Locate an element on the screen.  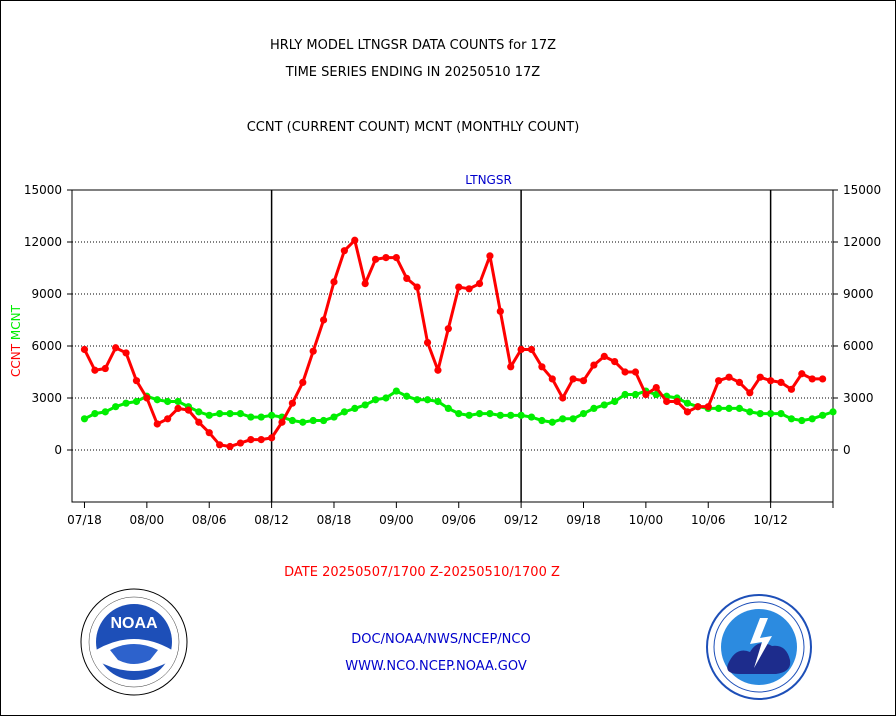
x-tick-label: 09/18 is located at coordinates (583, 520).